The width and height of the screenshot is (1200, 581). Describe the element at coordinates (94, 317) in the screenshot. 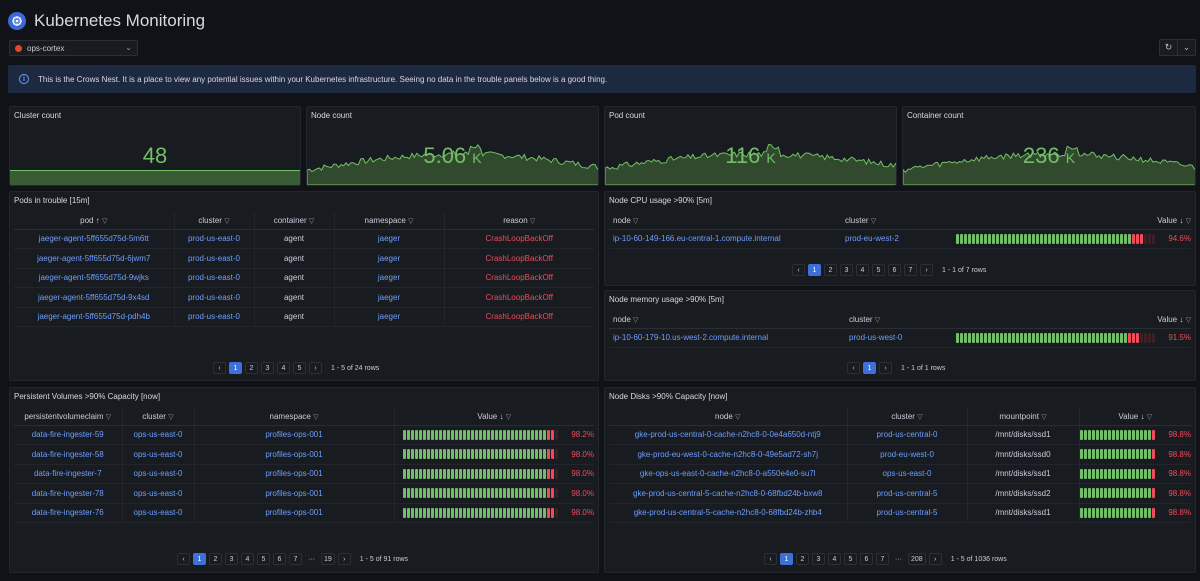

I see `pod-cell: jaeger-agent-5ff655d75d-pdh4b` at that location.